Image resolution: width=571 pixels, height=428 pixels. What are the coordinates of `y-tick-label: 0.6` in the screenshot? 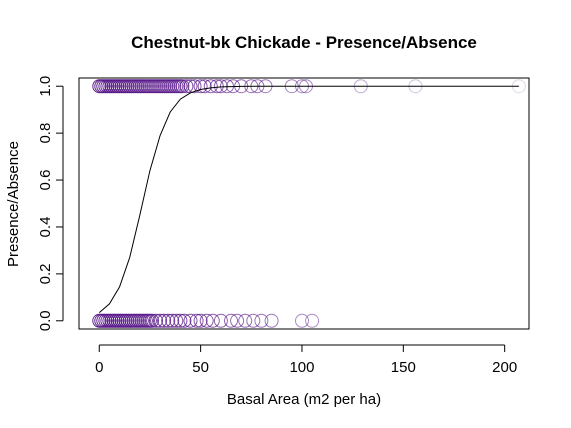 It's located at (45, 180).